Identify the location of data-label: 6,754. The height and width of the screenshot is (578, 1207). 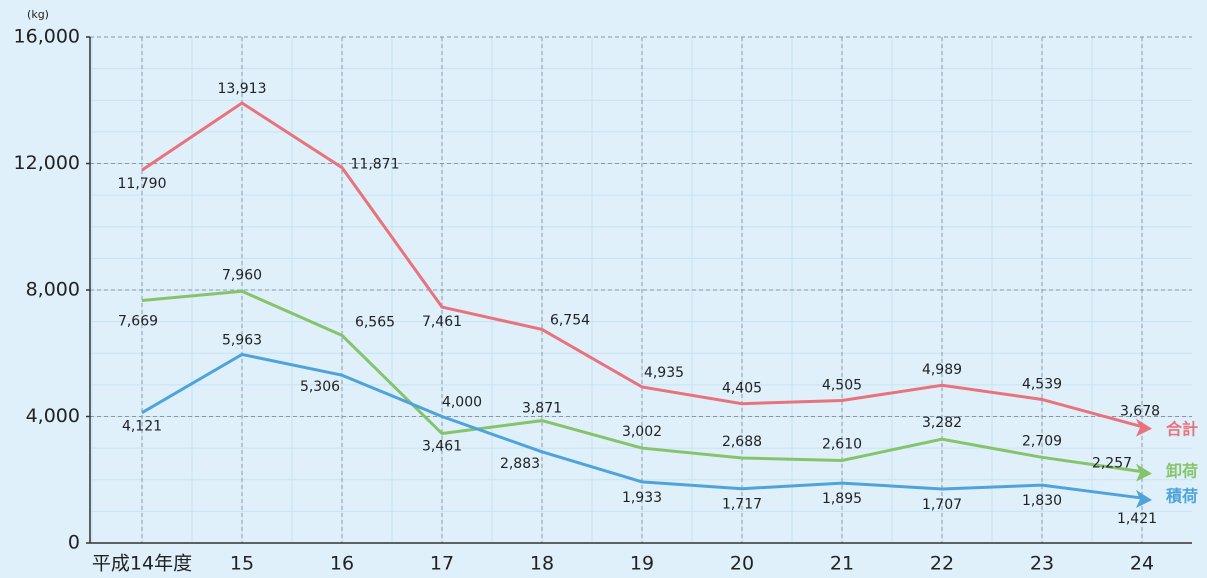
(570, 320).